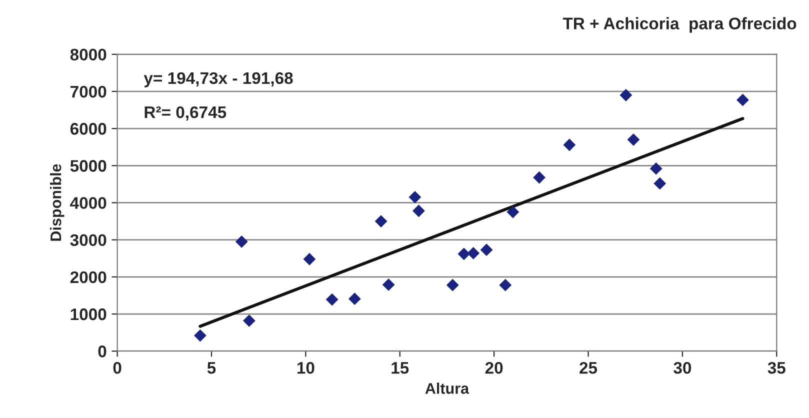 This screenshot has width=809, height=418. I want to click on y-tick-label: 0, so click(102, 352).